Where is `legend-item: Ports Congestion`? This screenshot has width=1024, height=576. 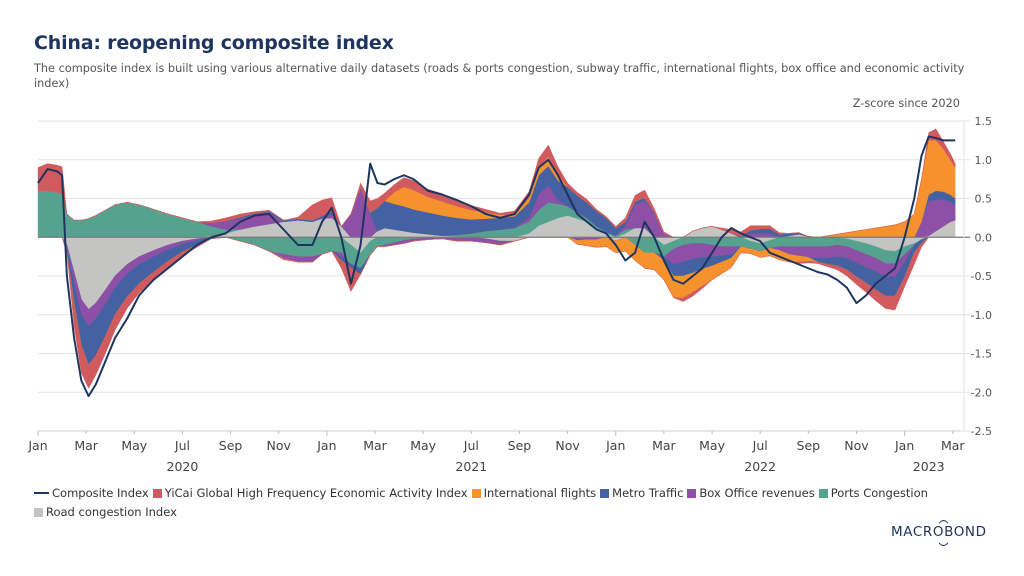
legend-item: Ports Congestion is located at coordinates (873, 493).